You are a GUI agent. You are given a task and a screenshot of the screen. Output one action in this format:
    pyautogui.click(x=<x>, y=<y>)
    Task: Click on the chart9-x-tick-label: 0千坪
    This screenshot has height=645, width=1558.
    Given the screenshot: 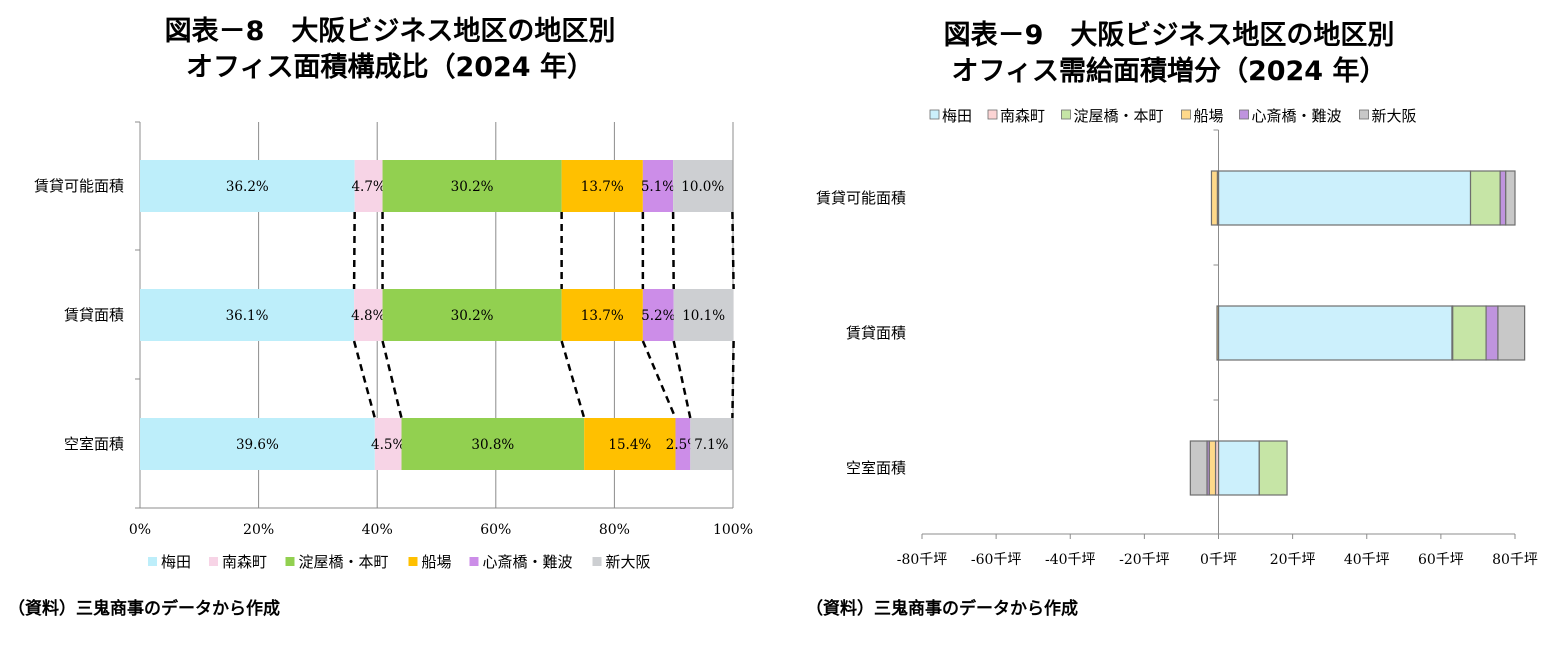 What is the action you would take?
    pyautogui.click(x=1218, y=560)
    